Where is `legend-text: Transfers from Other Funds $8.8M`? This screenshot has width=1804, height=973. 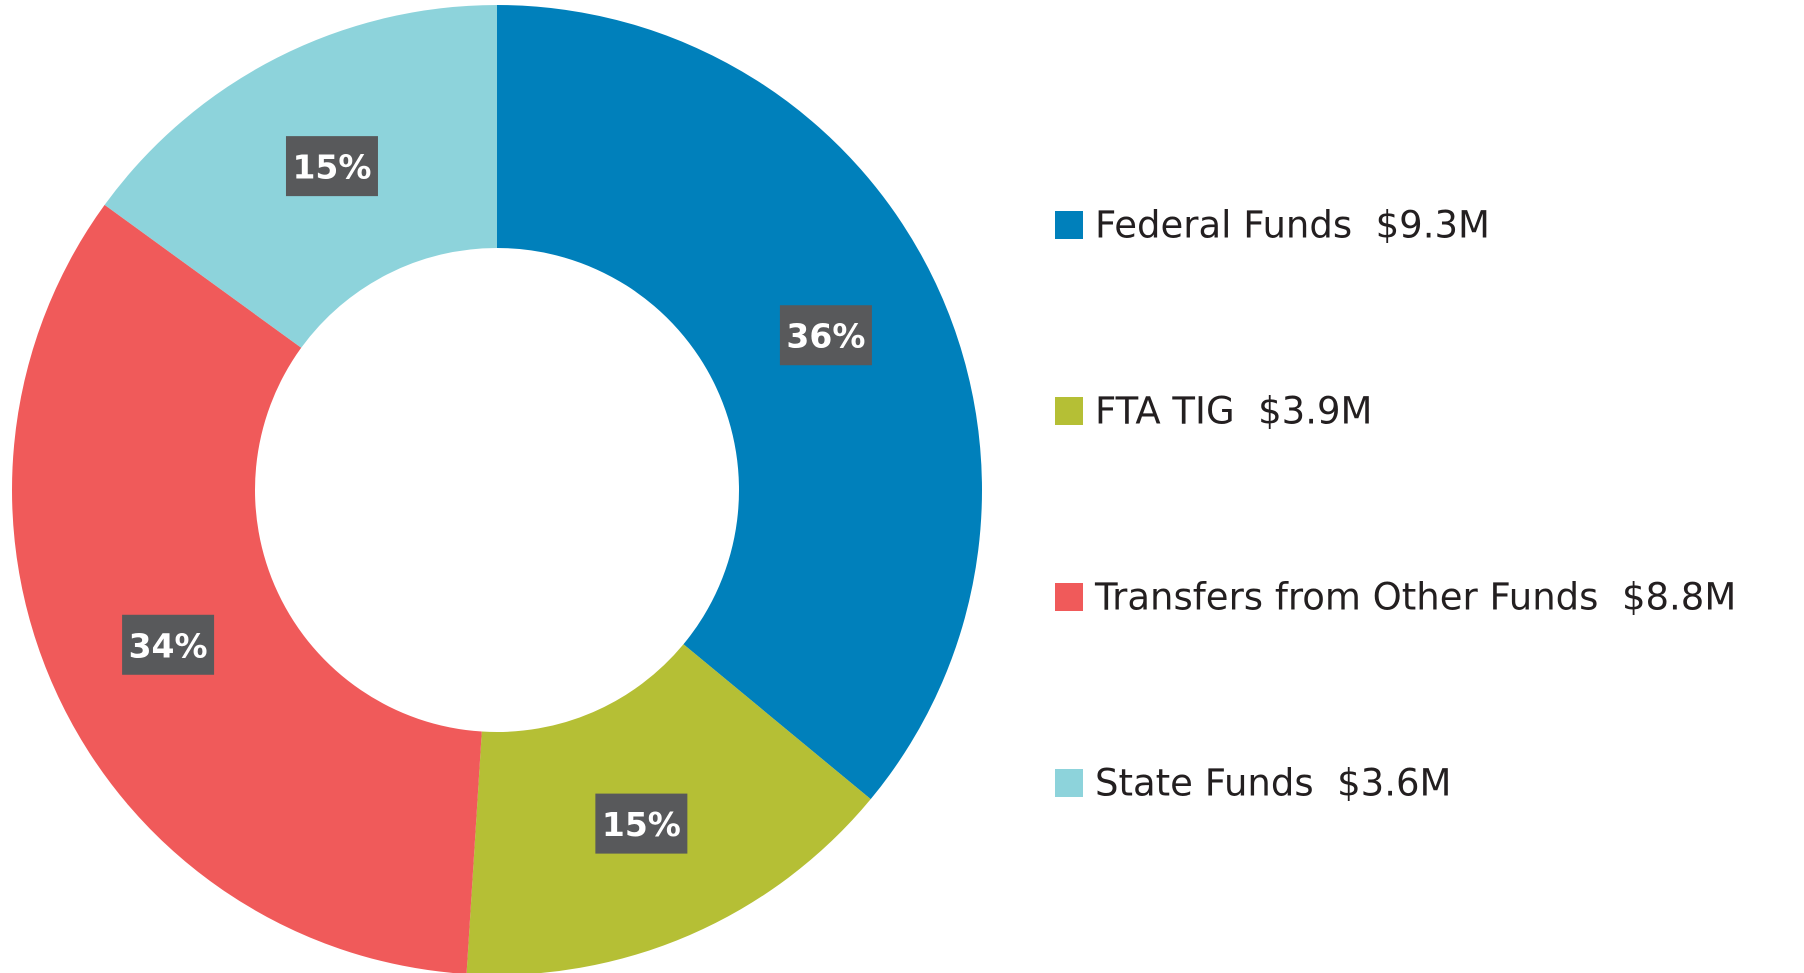
legend-text: Transfers from Other Funds $8.8M is located at coordinates (1415, 597).